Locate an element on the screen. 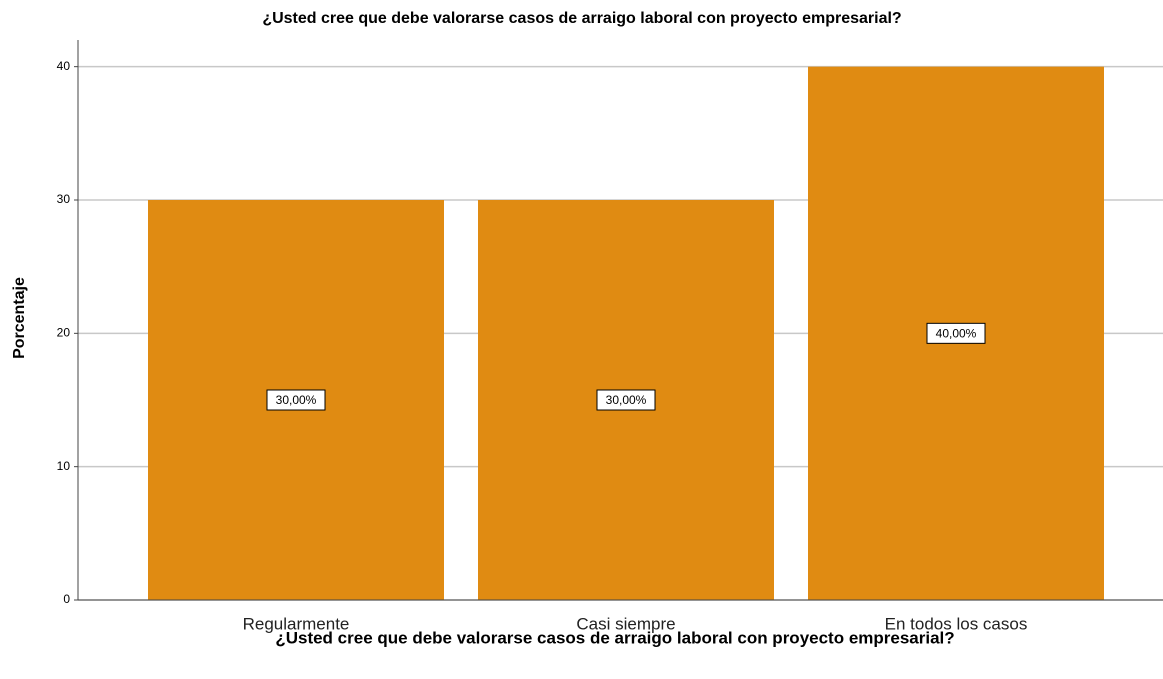  y-tick-label: 0 is located at coordinates (66, 599).